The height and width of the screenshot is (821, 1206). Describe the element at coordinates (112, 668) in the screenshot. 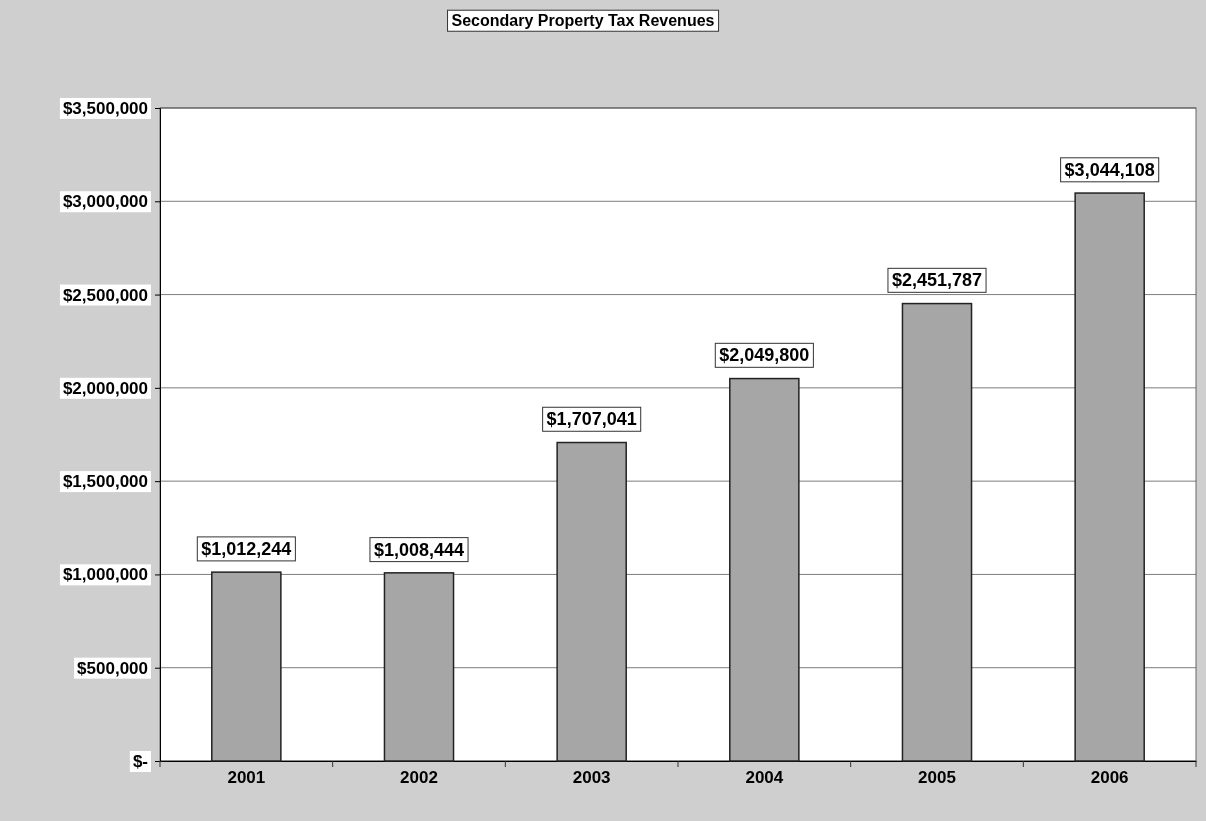

I see `y-tick-label: $500,000` at that location.